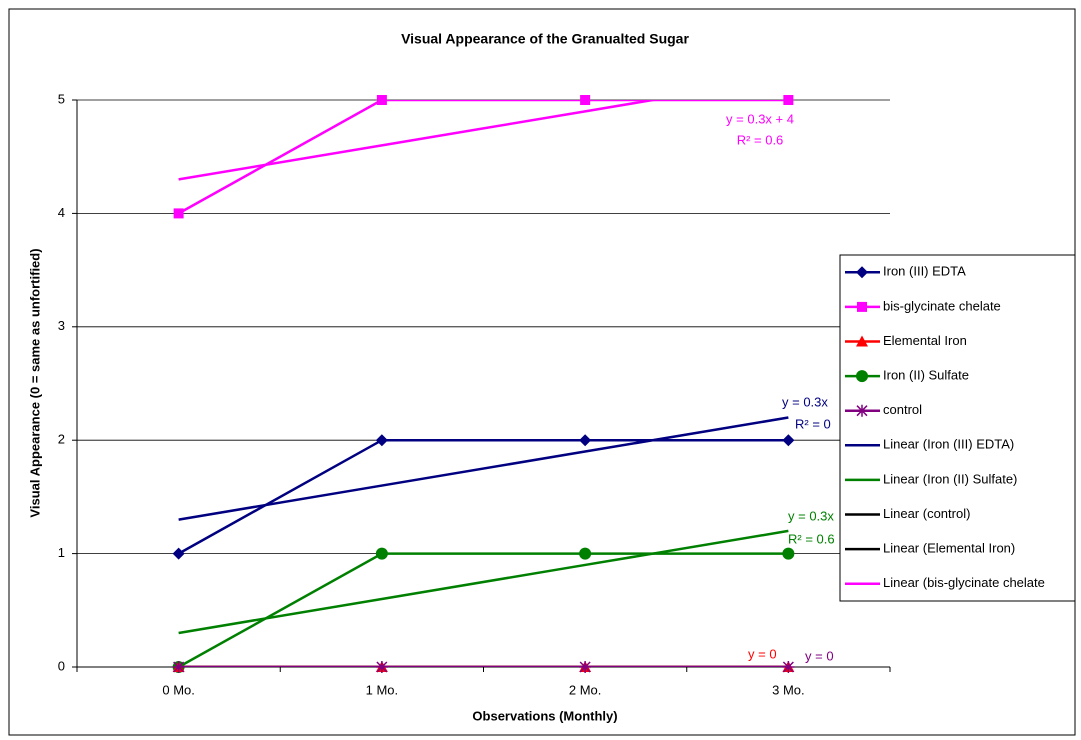 Image resolution: width=1081 pixels, height=740 pixels. Describe the element at coordinates (925, 340) in the screenshot. I see `legend-label: Elemental Iron` at that location.